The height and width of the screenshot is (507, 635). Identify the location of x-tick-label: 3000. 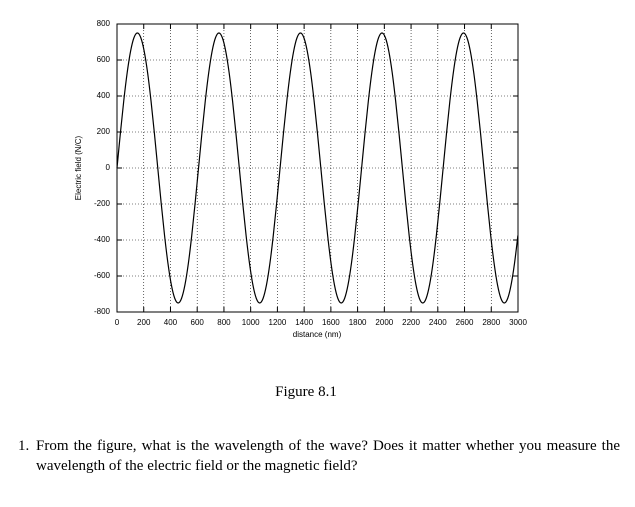
(518, 322).